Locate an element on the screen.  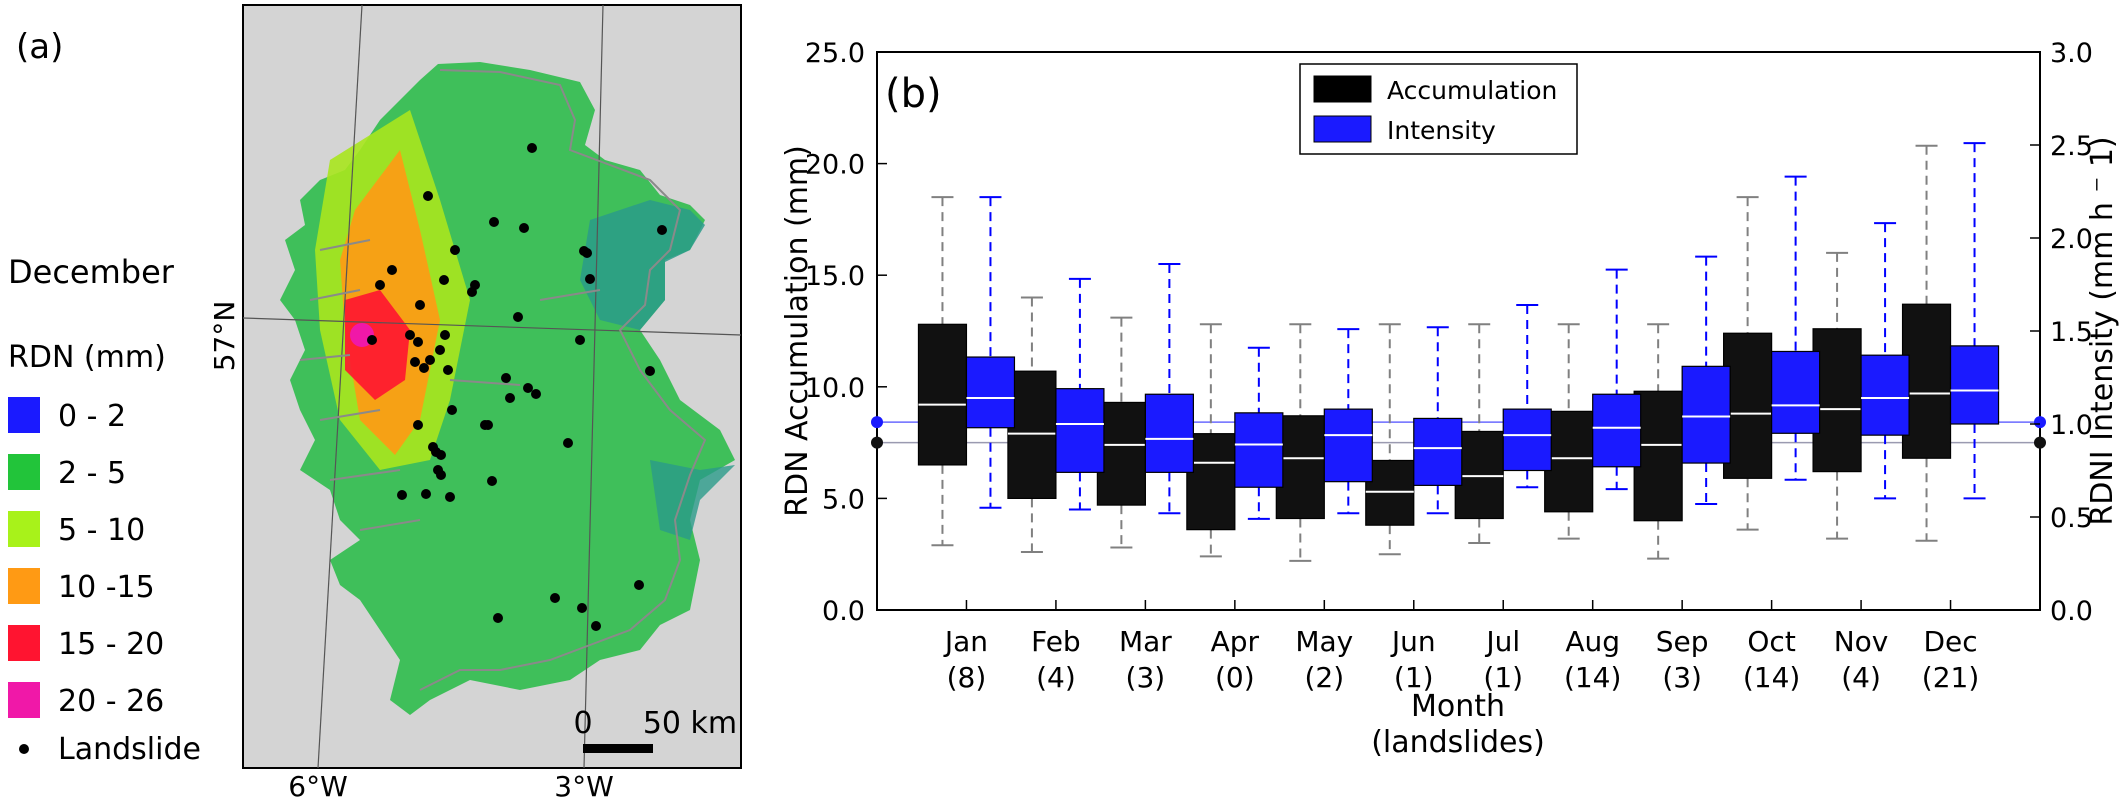
chart-legend: Accumulation Intensity is located at coordinates (1438, 109).